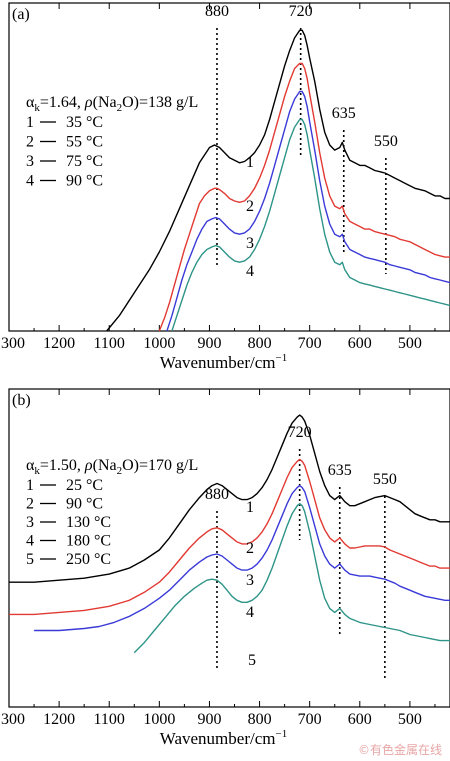 The height and width of the screenshot is (761, 450). What do you see at coordinates (399, 750) in the screenshot?
I see `watermark: ©有色金属在线` at bounding box center [399, 750].